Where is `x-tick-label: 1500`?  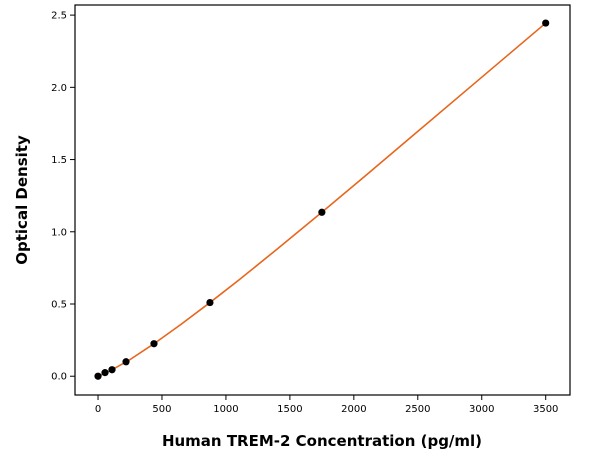
x-tick-label: 1500 is located at coordinates (289, 409).